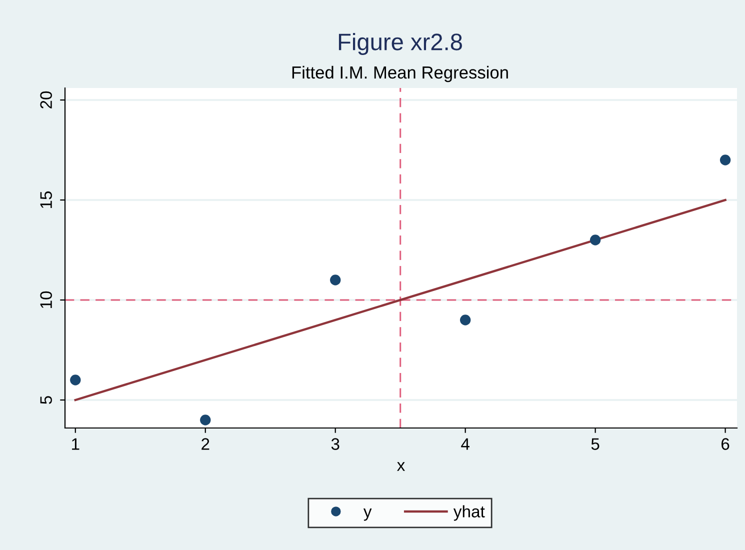 This screenshot has width=745, height=550. I want to click on x-tick-label: 6, so click(726, 444).